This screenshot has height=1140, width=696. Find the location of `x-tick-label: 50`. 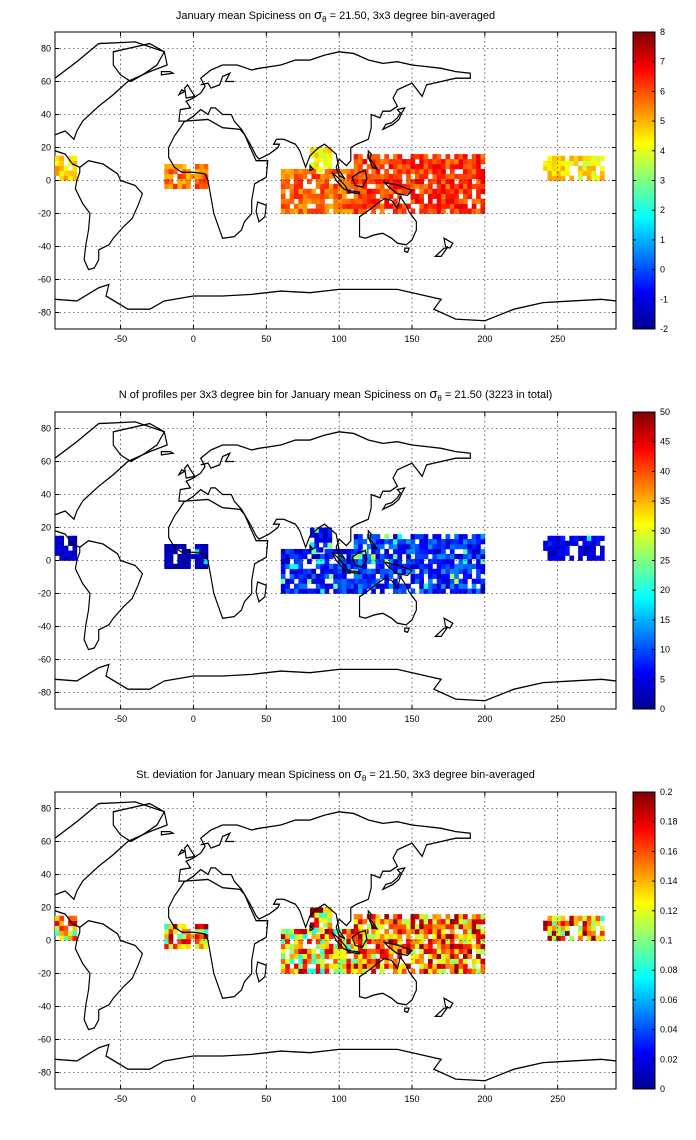

x-tick-label: 50 is located at coordinates (266, 339).